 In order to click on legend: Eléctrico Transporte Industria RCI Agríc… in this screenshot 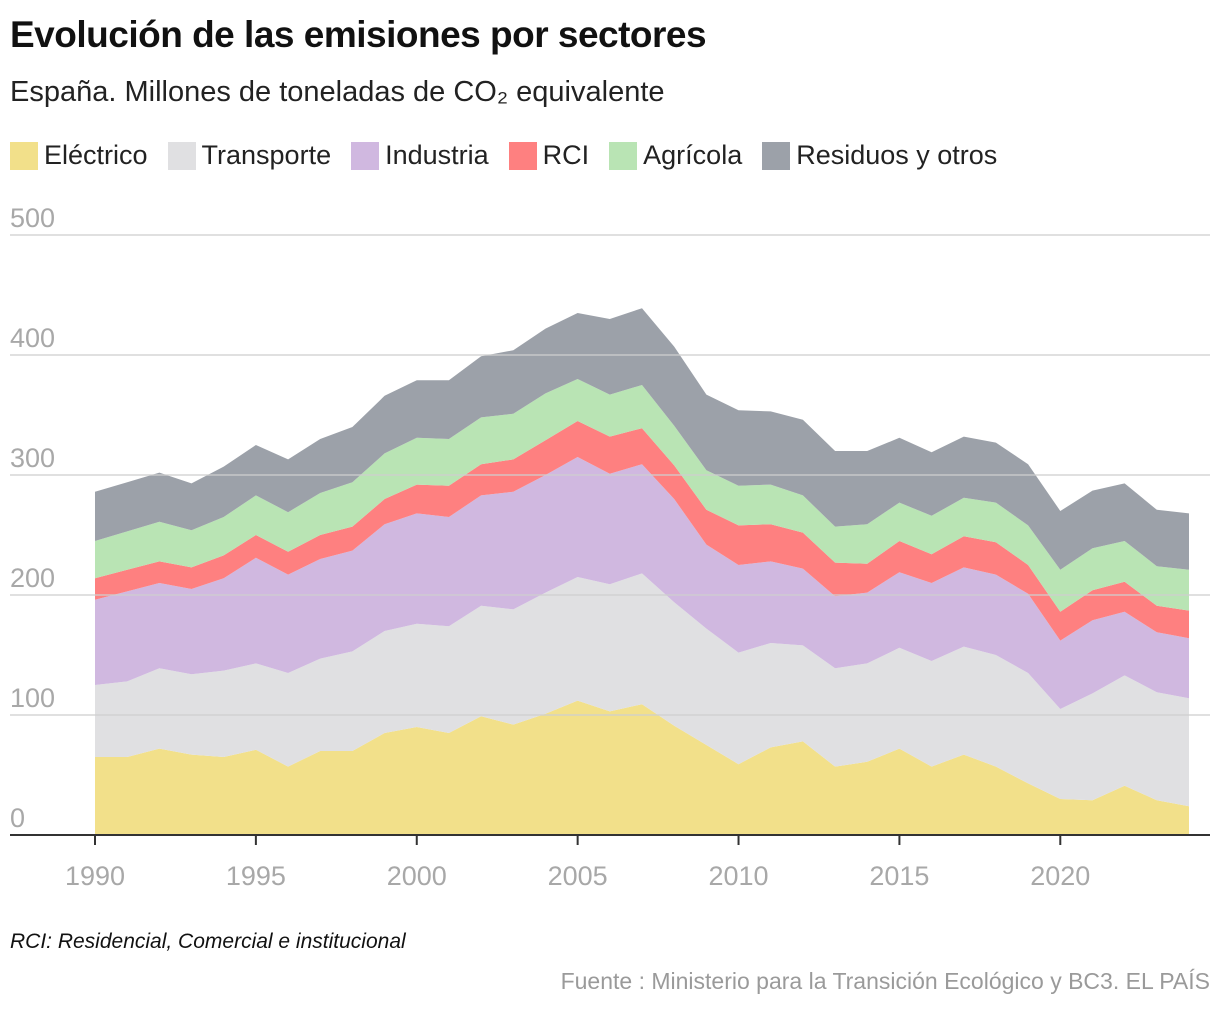, I will do `click(503, 155)`.